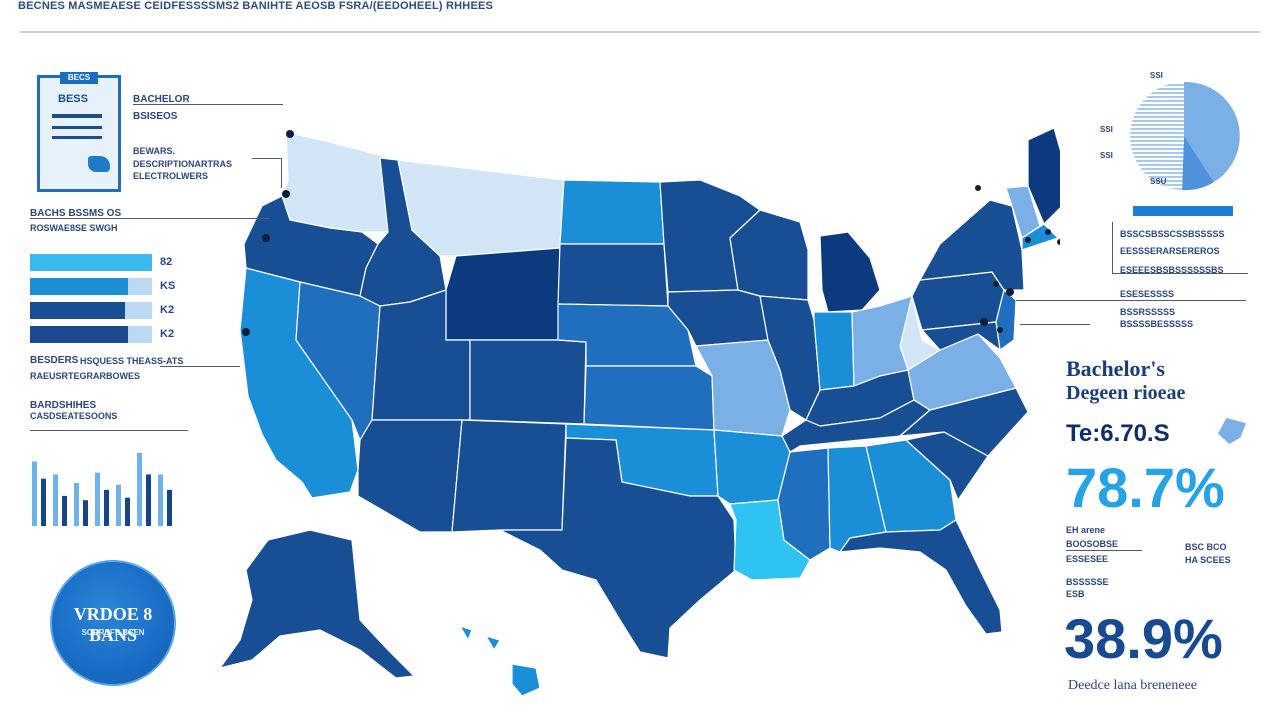 This screenshot has height=720, width=1280. I want to click on left-bar-chart: 82 KS K2 K2, so click(105, 300).